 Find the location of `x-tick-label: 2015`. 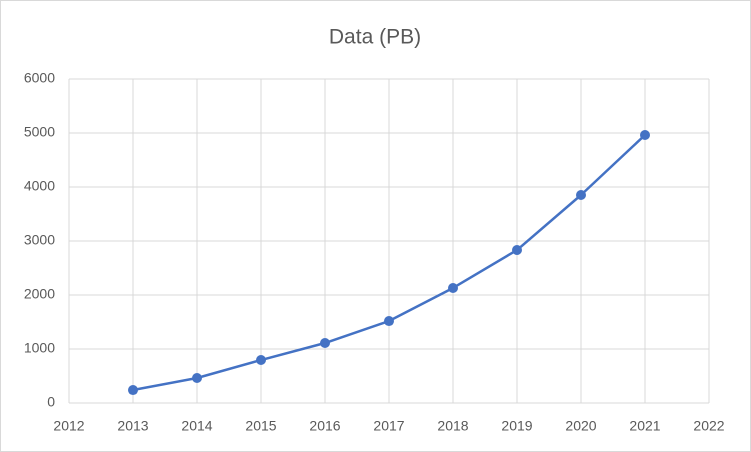

x-tick-label: 2015 is located at coordinates (260, 426).